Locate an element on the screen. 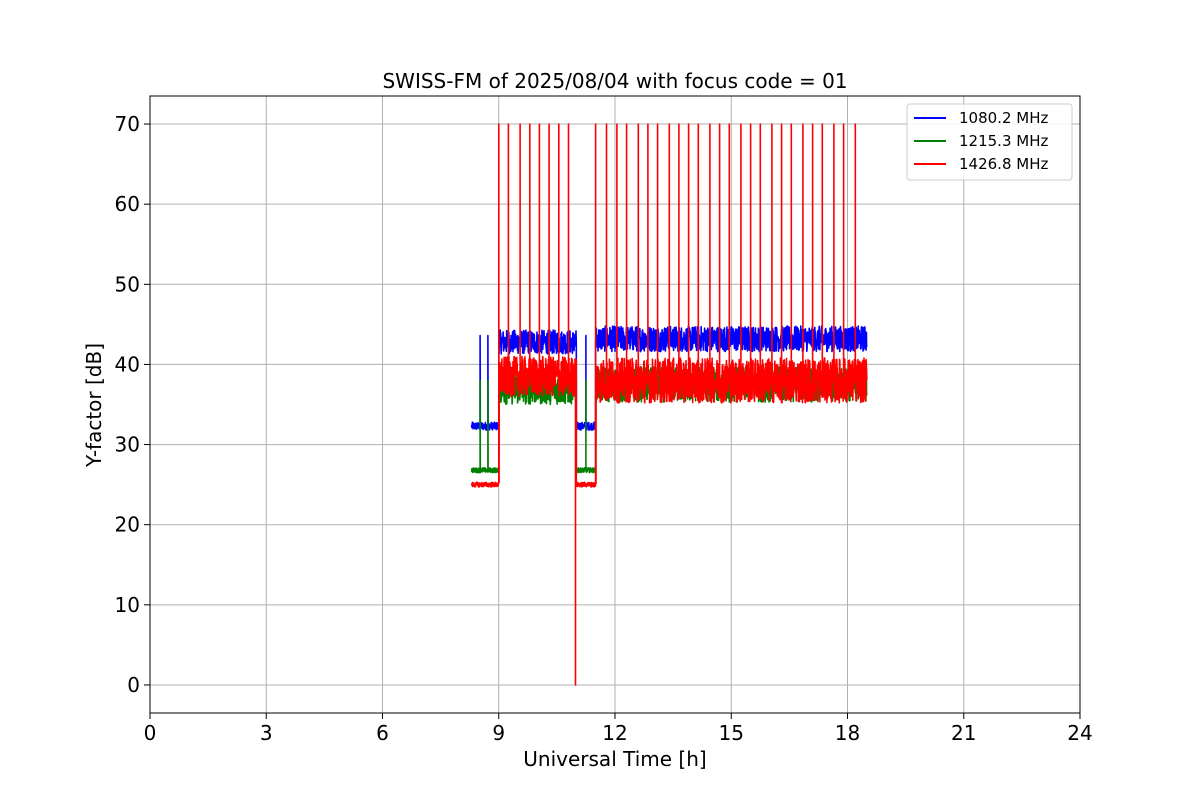 Image resolution: width=1200 pixels, height=800 pixels. legend-label: 1215.3 MHz is located at coordinates (1003, 141).